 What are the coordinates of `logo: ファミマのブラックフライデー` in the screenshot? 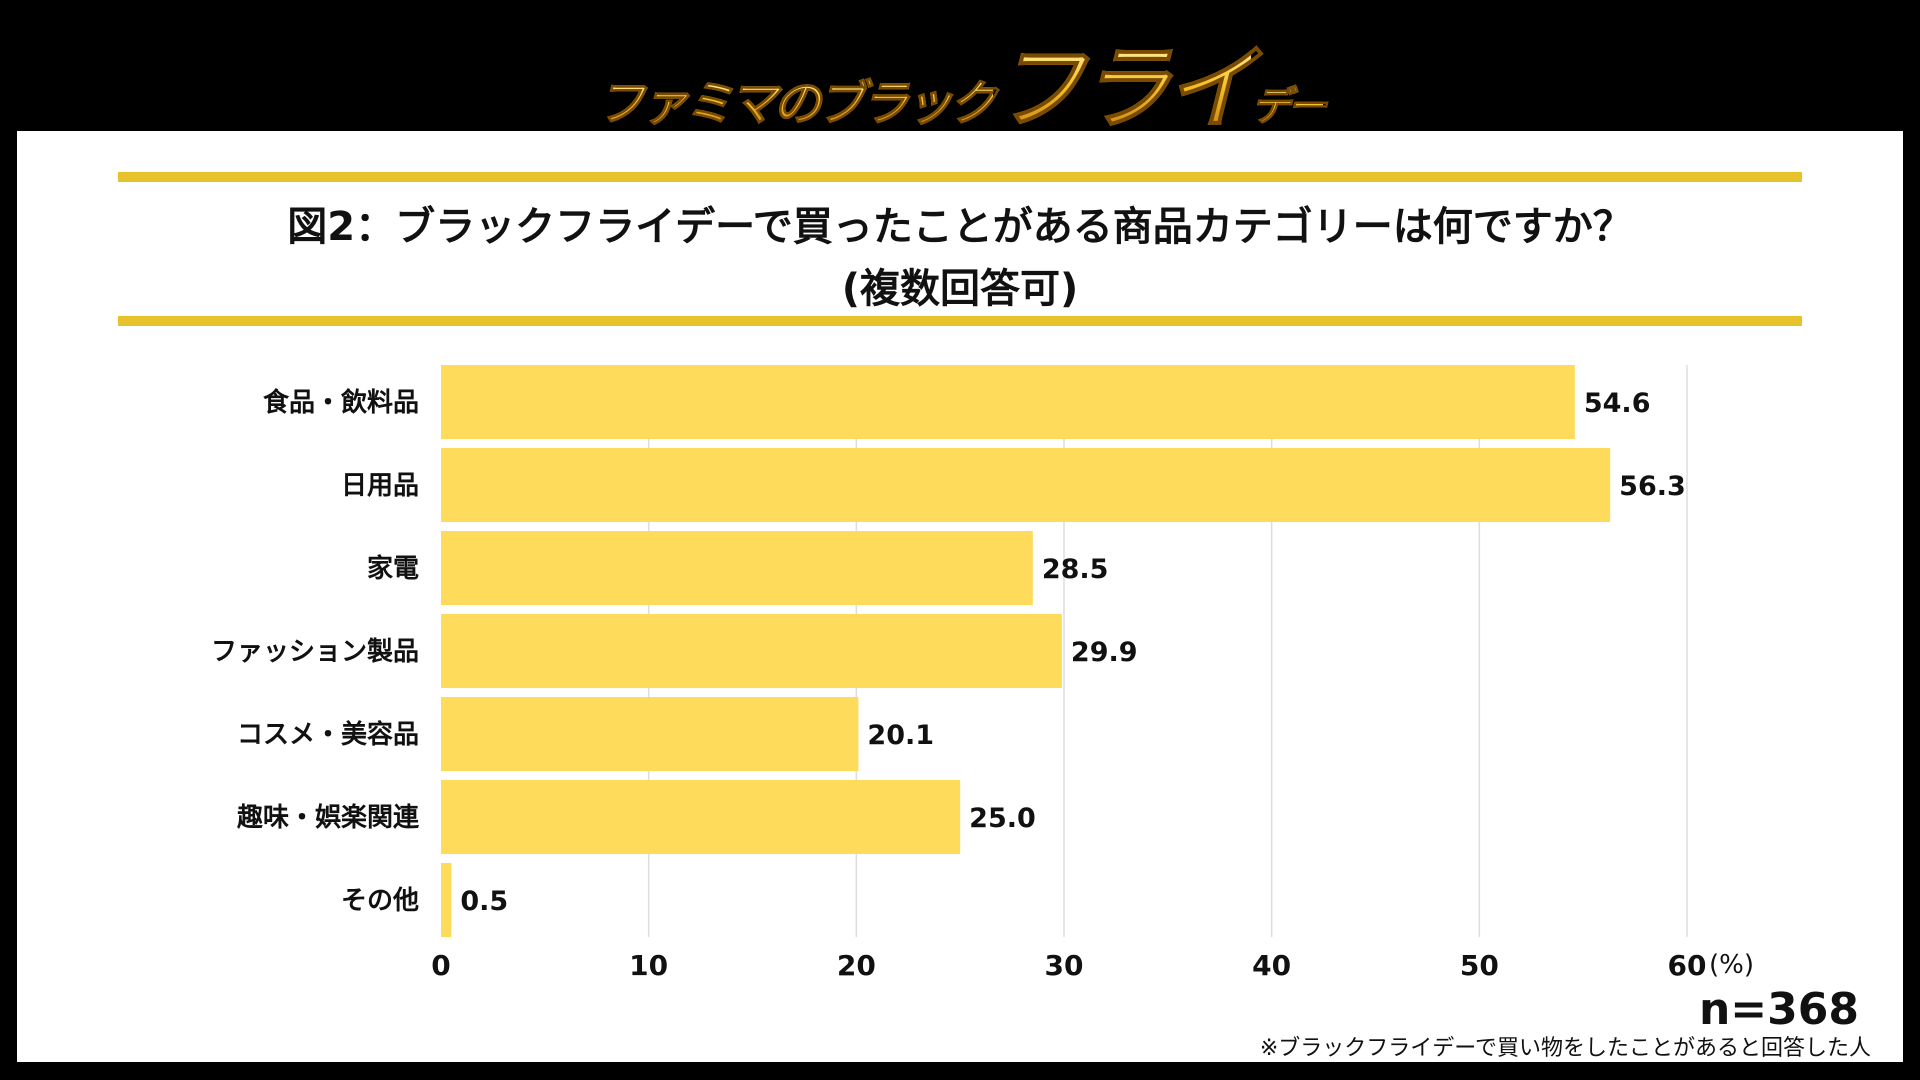 It's located at (960, 80).